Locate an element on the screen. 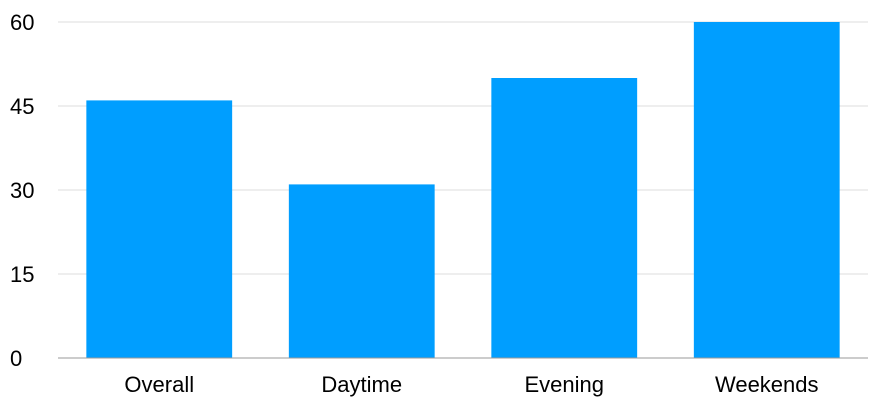 This screenshot has height=400, width=880. x-category-labels: Overall Daytime Evening Weekends is located at coordinates (471, 384).